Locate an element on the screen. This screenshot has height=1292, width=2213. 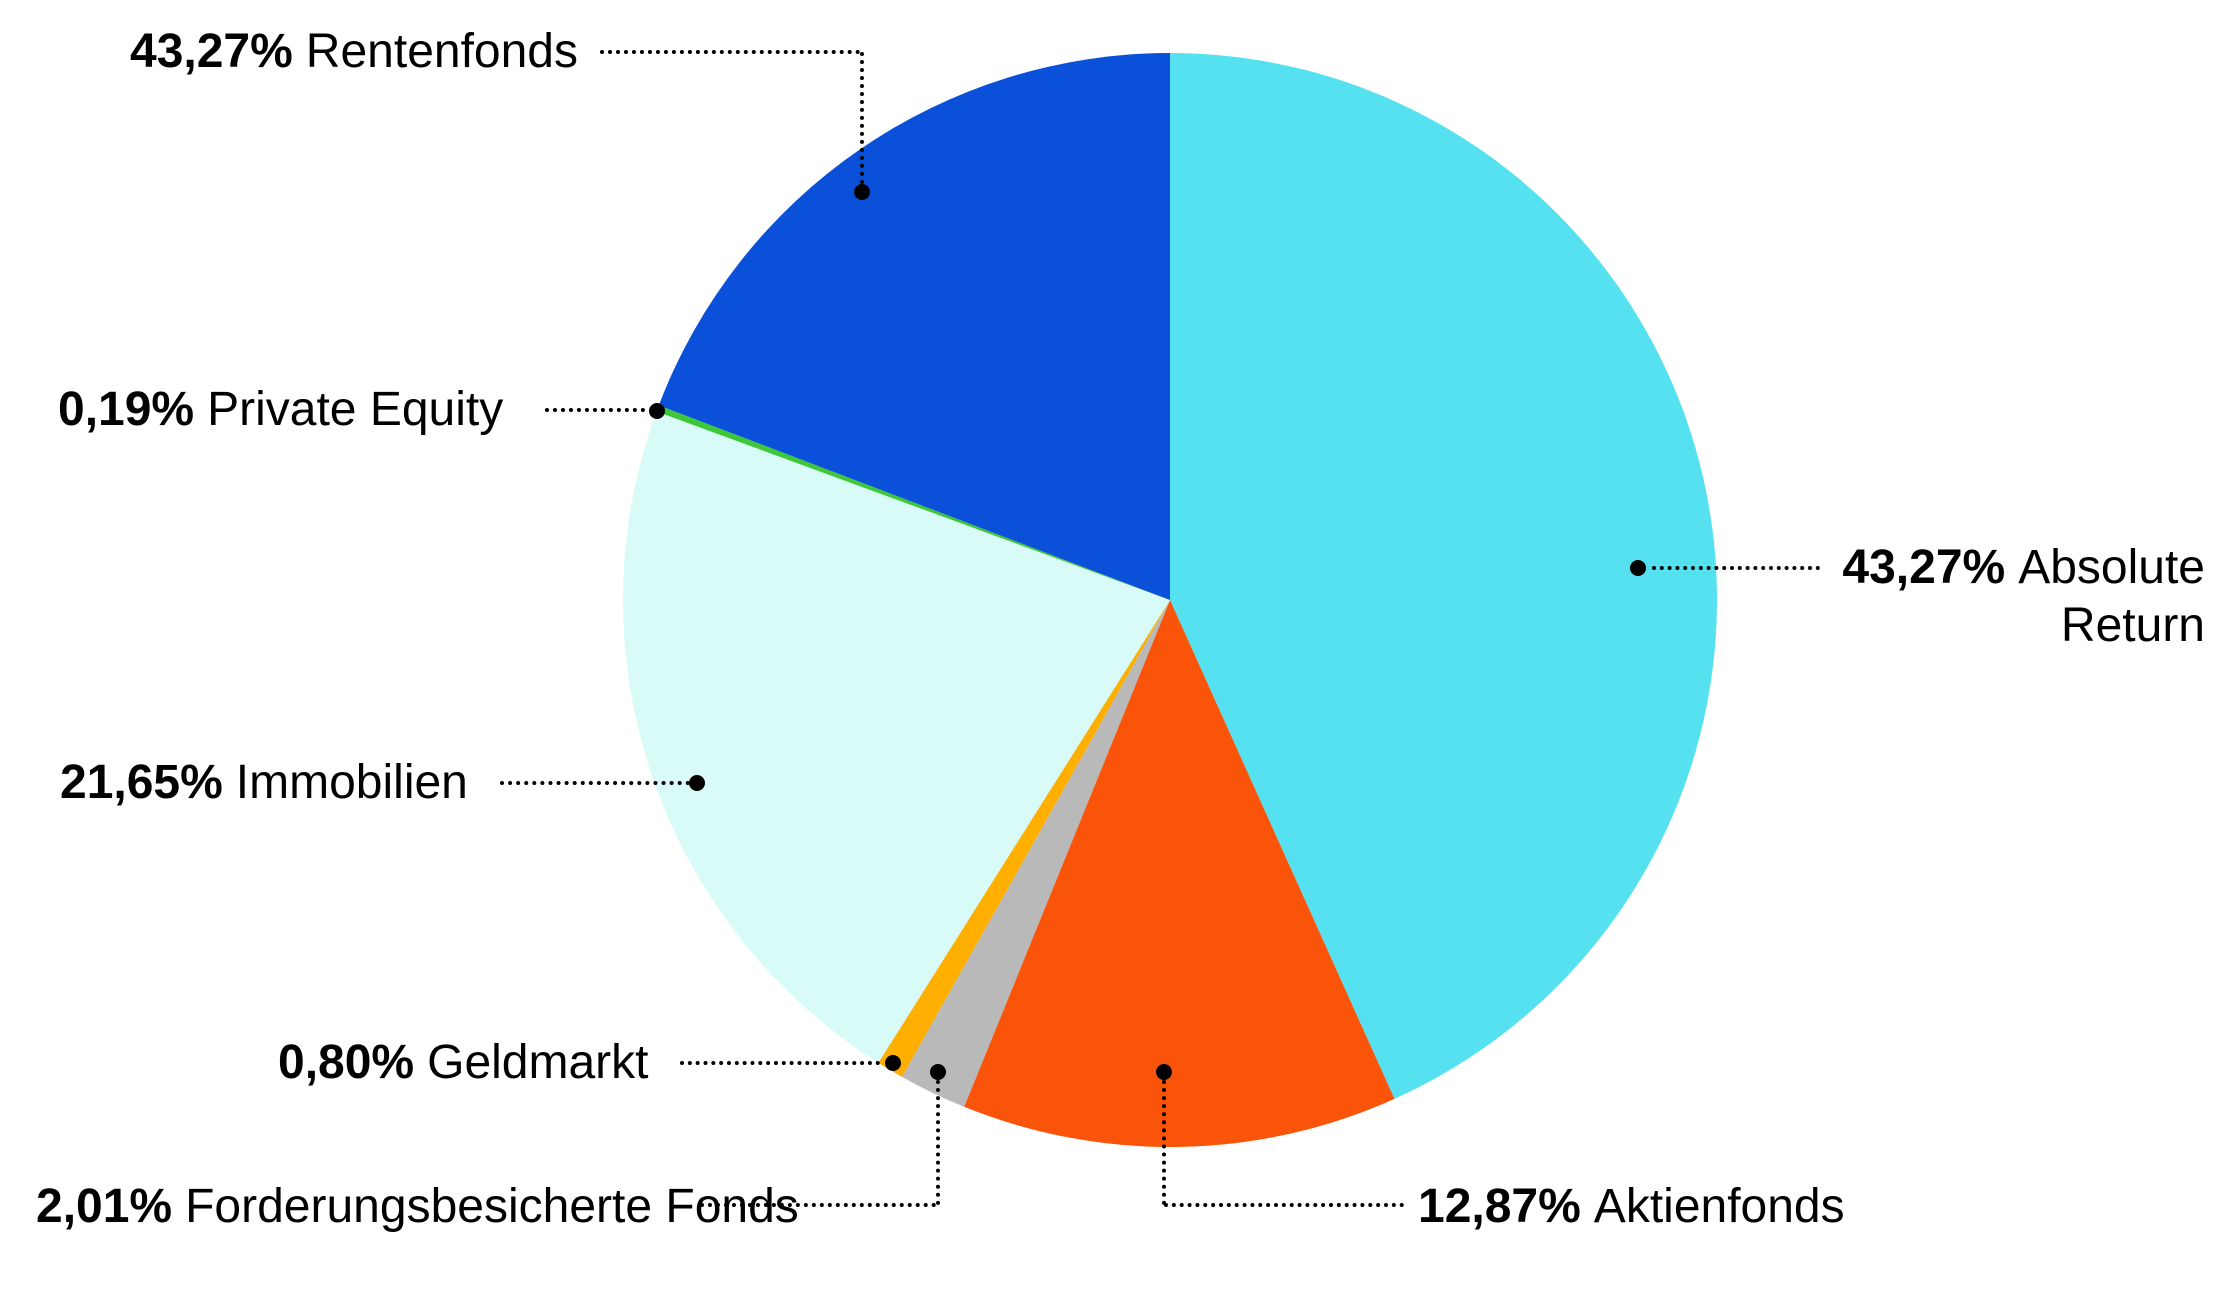
pie-slice-immobilien is located at coordinates (896, 737).